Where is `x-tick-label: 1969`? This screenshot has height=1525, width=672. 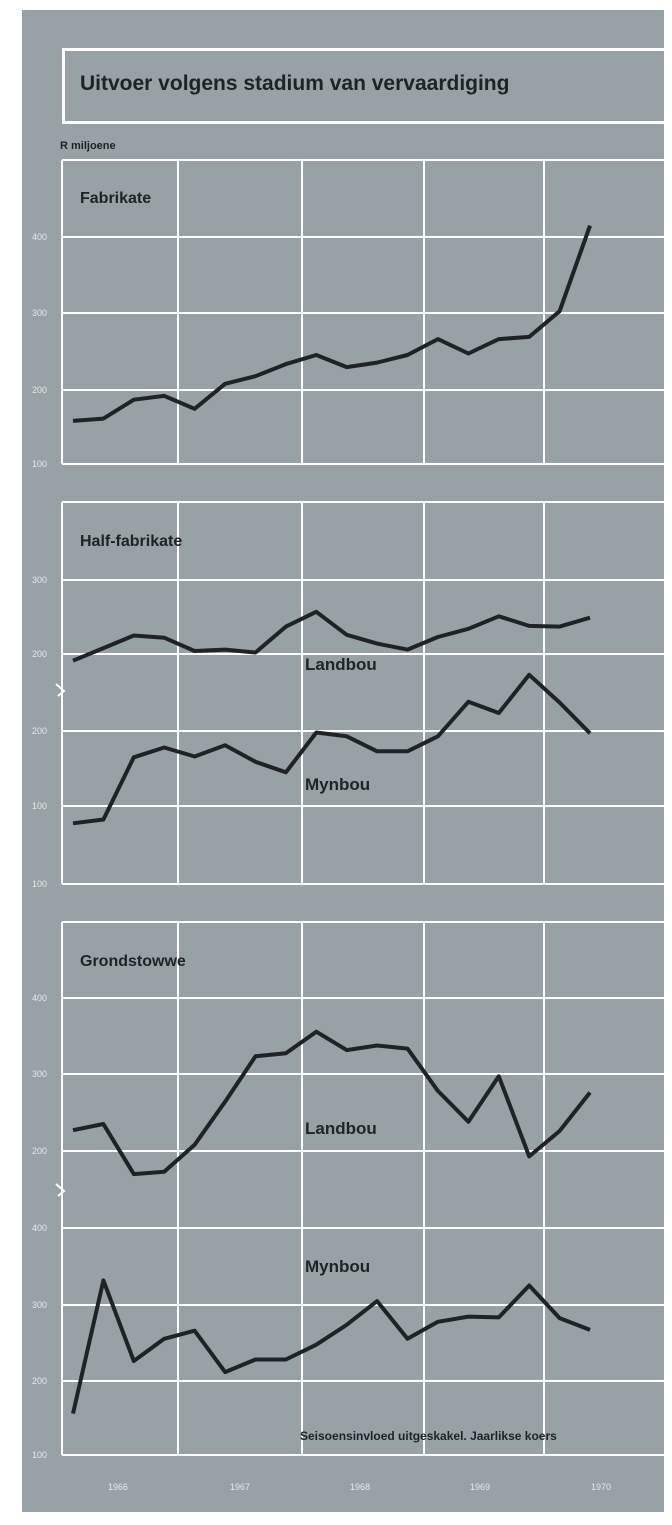
x-tick-label: 1969 is located at coordinates (480, 1487).